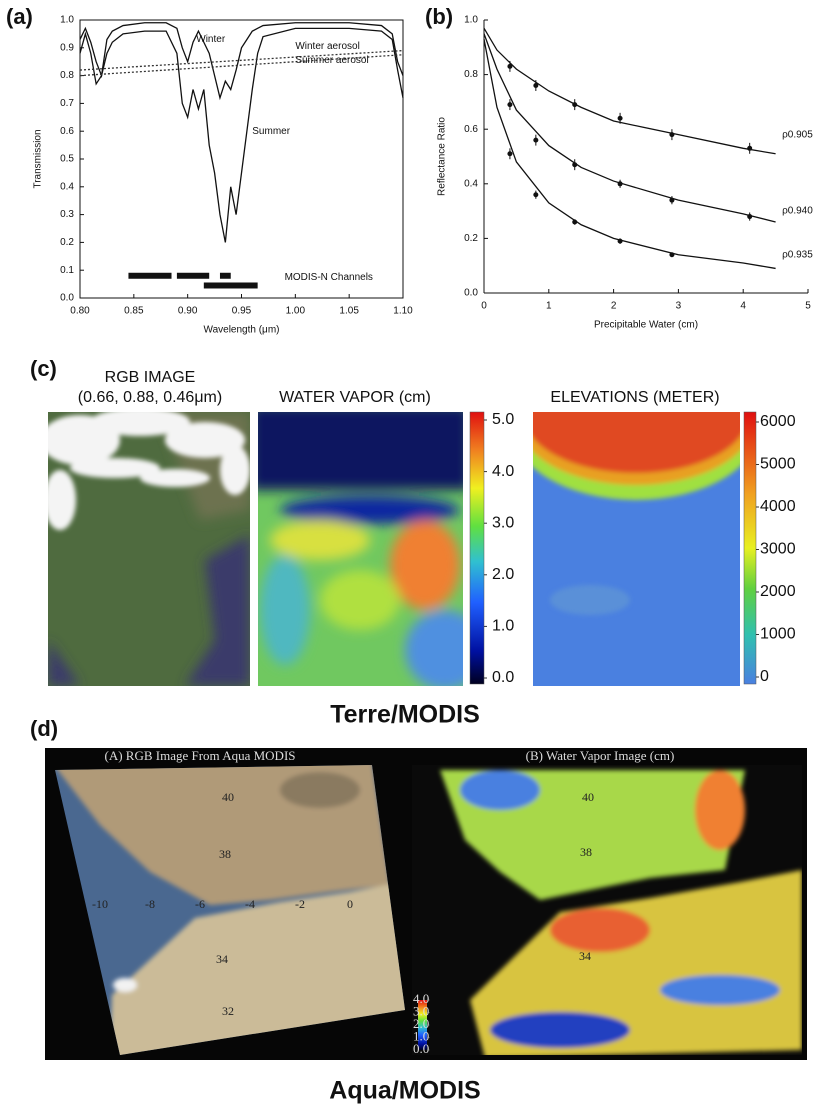 The width and height of the screenshot is (814, 1111). I want to click on y-axis-title: Transmission, so click(38, 158).